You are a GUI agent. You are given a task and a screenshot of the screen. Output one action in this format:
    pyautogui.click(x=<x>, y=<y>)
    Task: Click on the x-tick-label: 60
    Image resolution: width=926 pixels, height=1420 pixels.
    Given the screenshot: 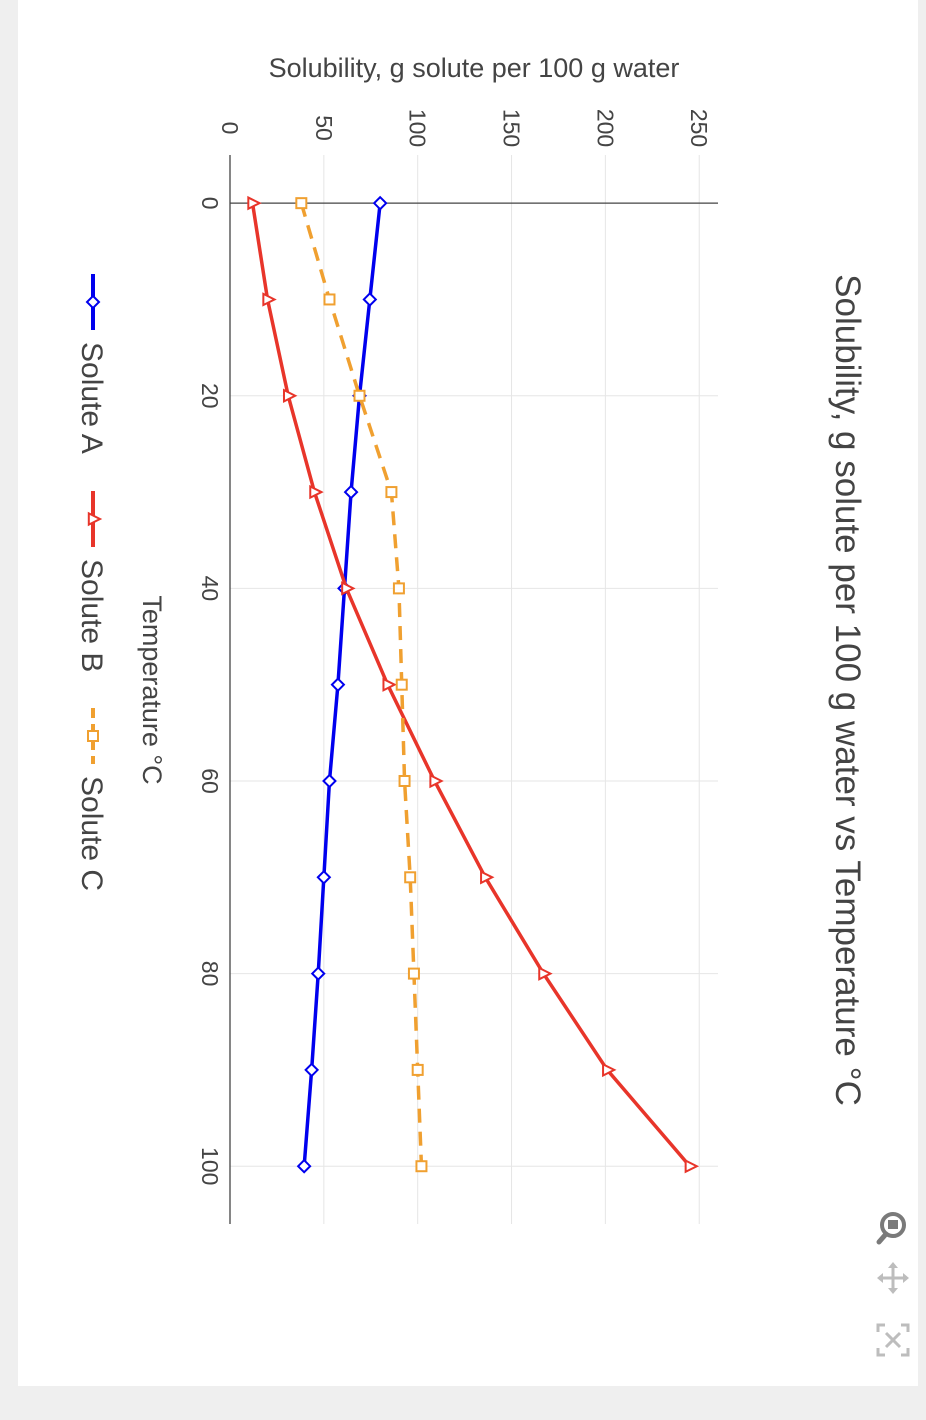 What is the action you would take?
    pyautogui.click(x=210, y=781)
    